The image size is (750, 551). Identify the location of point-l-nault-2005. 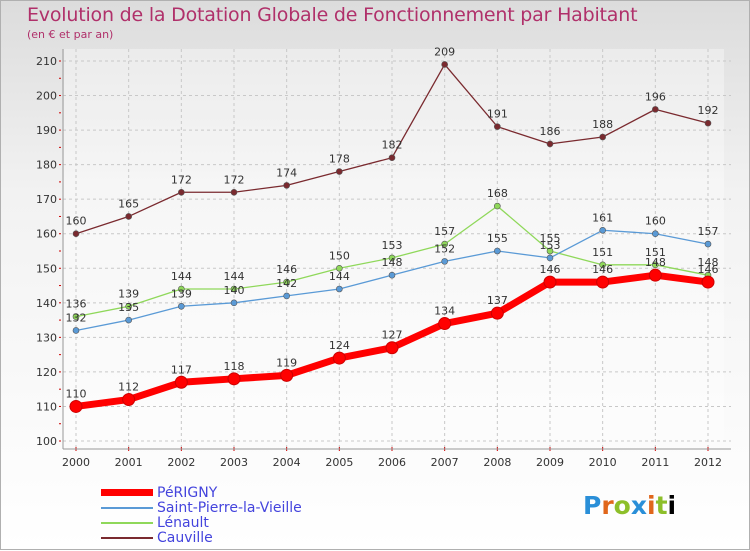
(339, 268).